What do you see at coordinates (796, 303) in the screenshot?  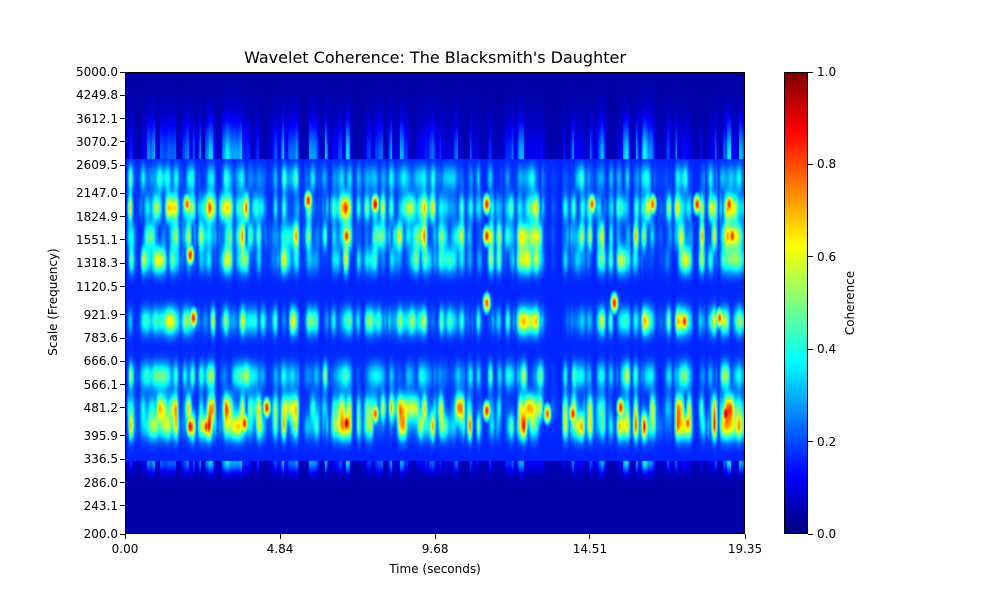 I see `colorbar` at bounding box center [796, 303].